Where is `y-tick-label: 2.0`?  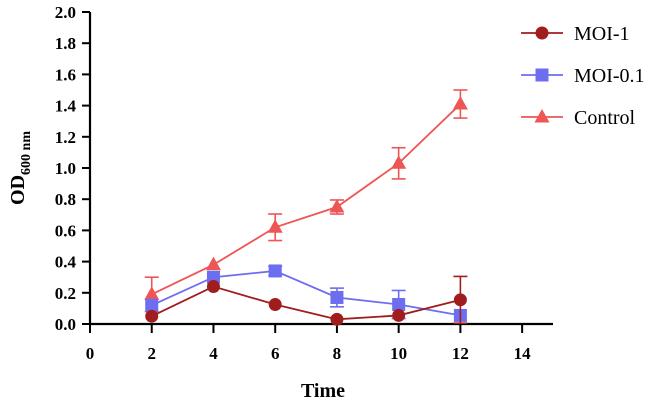 y-tick-label: 2.0 is located at coordinates (65, 12).